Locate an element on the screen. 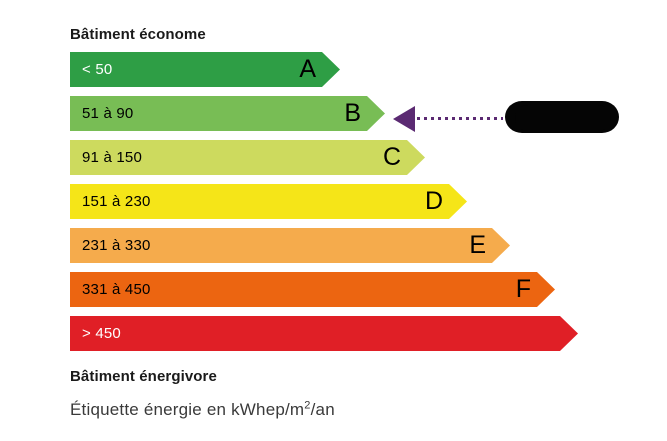 The image size is (667, 441). bar-arrow-shape-c is located at coordinates (247, 157).